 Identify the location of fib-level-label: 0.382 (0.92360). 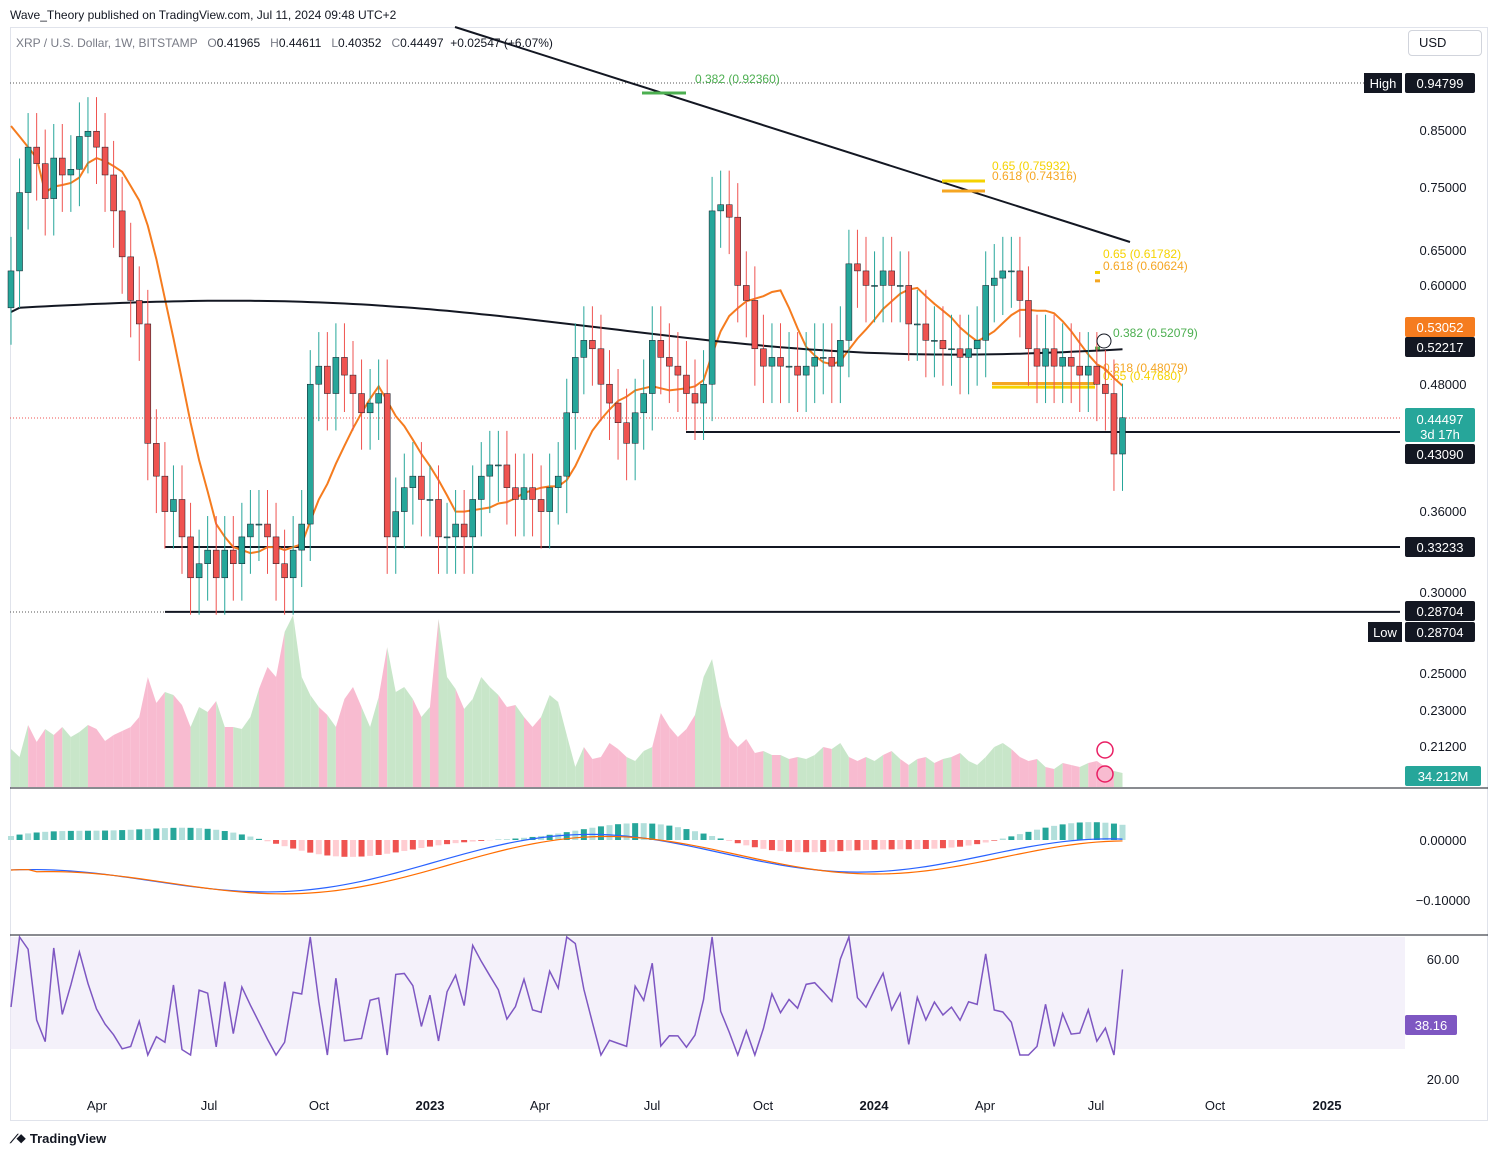
(737, 79).